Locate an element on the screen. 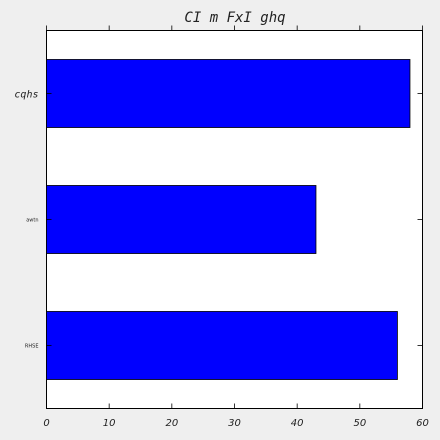  x-tick-label-20: 20 is located at coordinates (171, 423).